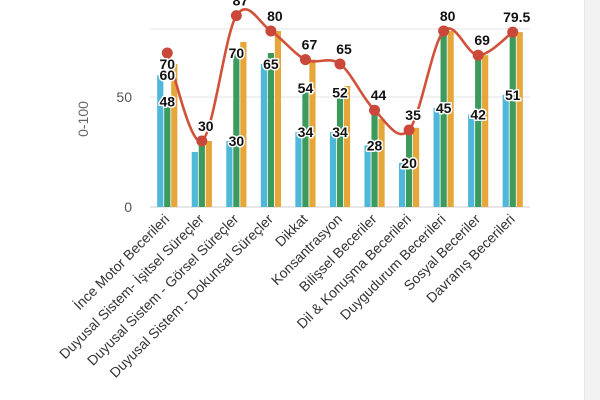  I want to click on line-data-label: 44, so click(379, 95).